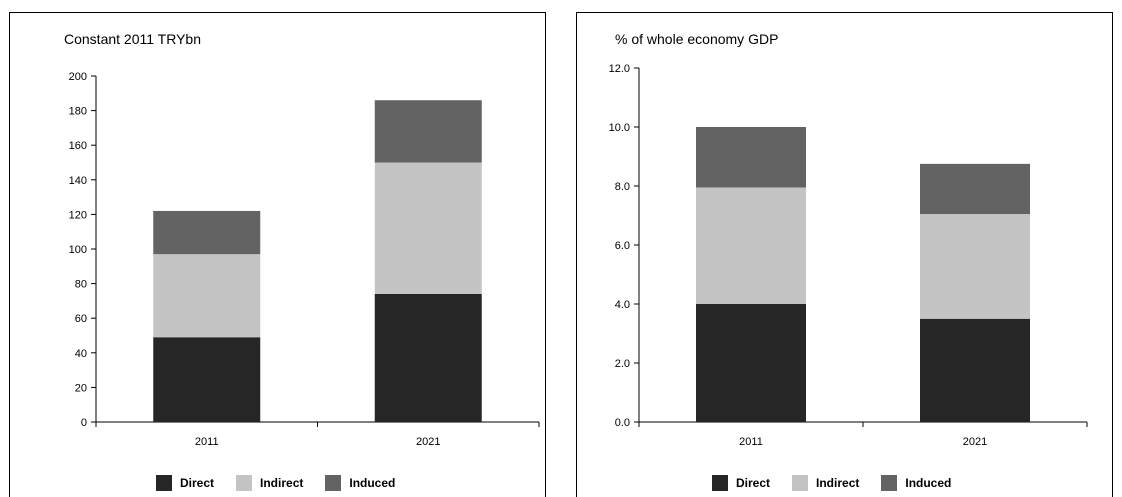 The image size is (1122, 497). What do you see at coordinates (81, 388) in the screenshot?
I see `y-tick-label: 20` at bounding box center [81, 388].